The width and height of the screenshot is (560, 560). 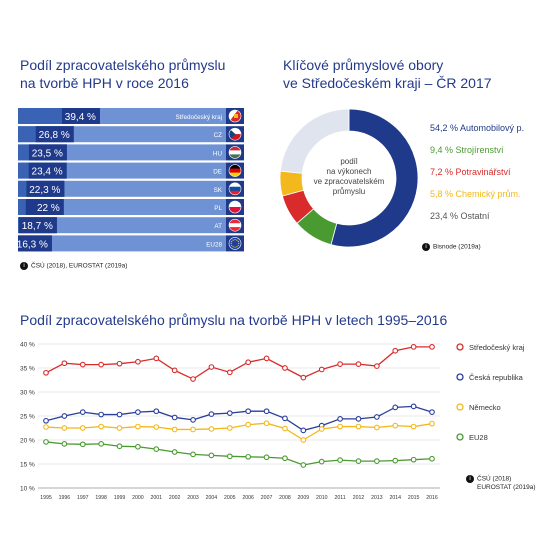 I want to click on y-tick-label: 15 %, so click(x=27, y=465).